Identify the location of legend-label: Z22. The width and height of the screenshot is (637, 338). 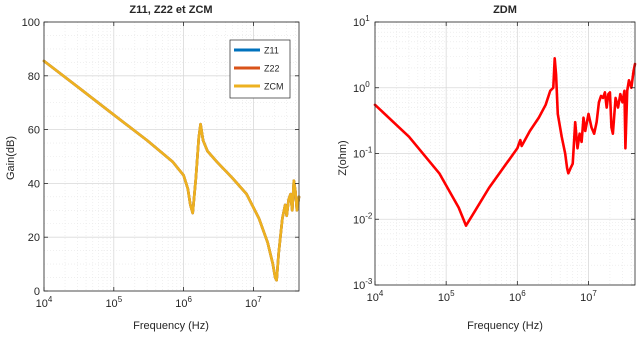
(272, 69).